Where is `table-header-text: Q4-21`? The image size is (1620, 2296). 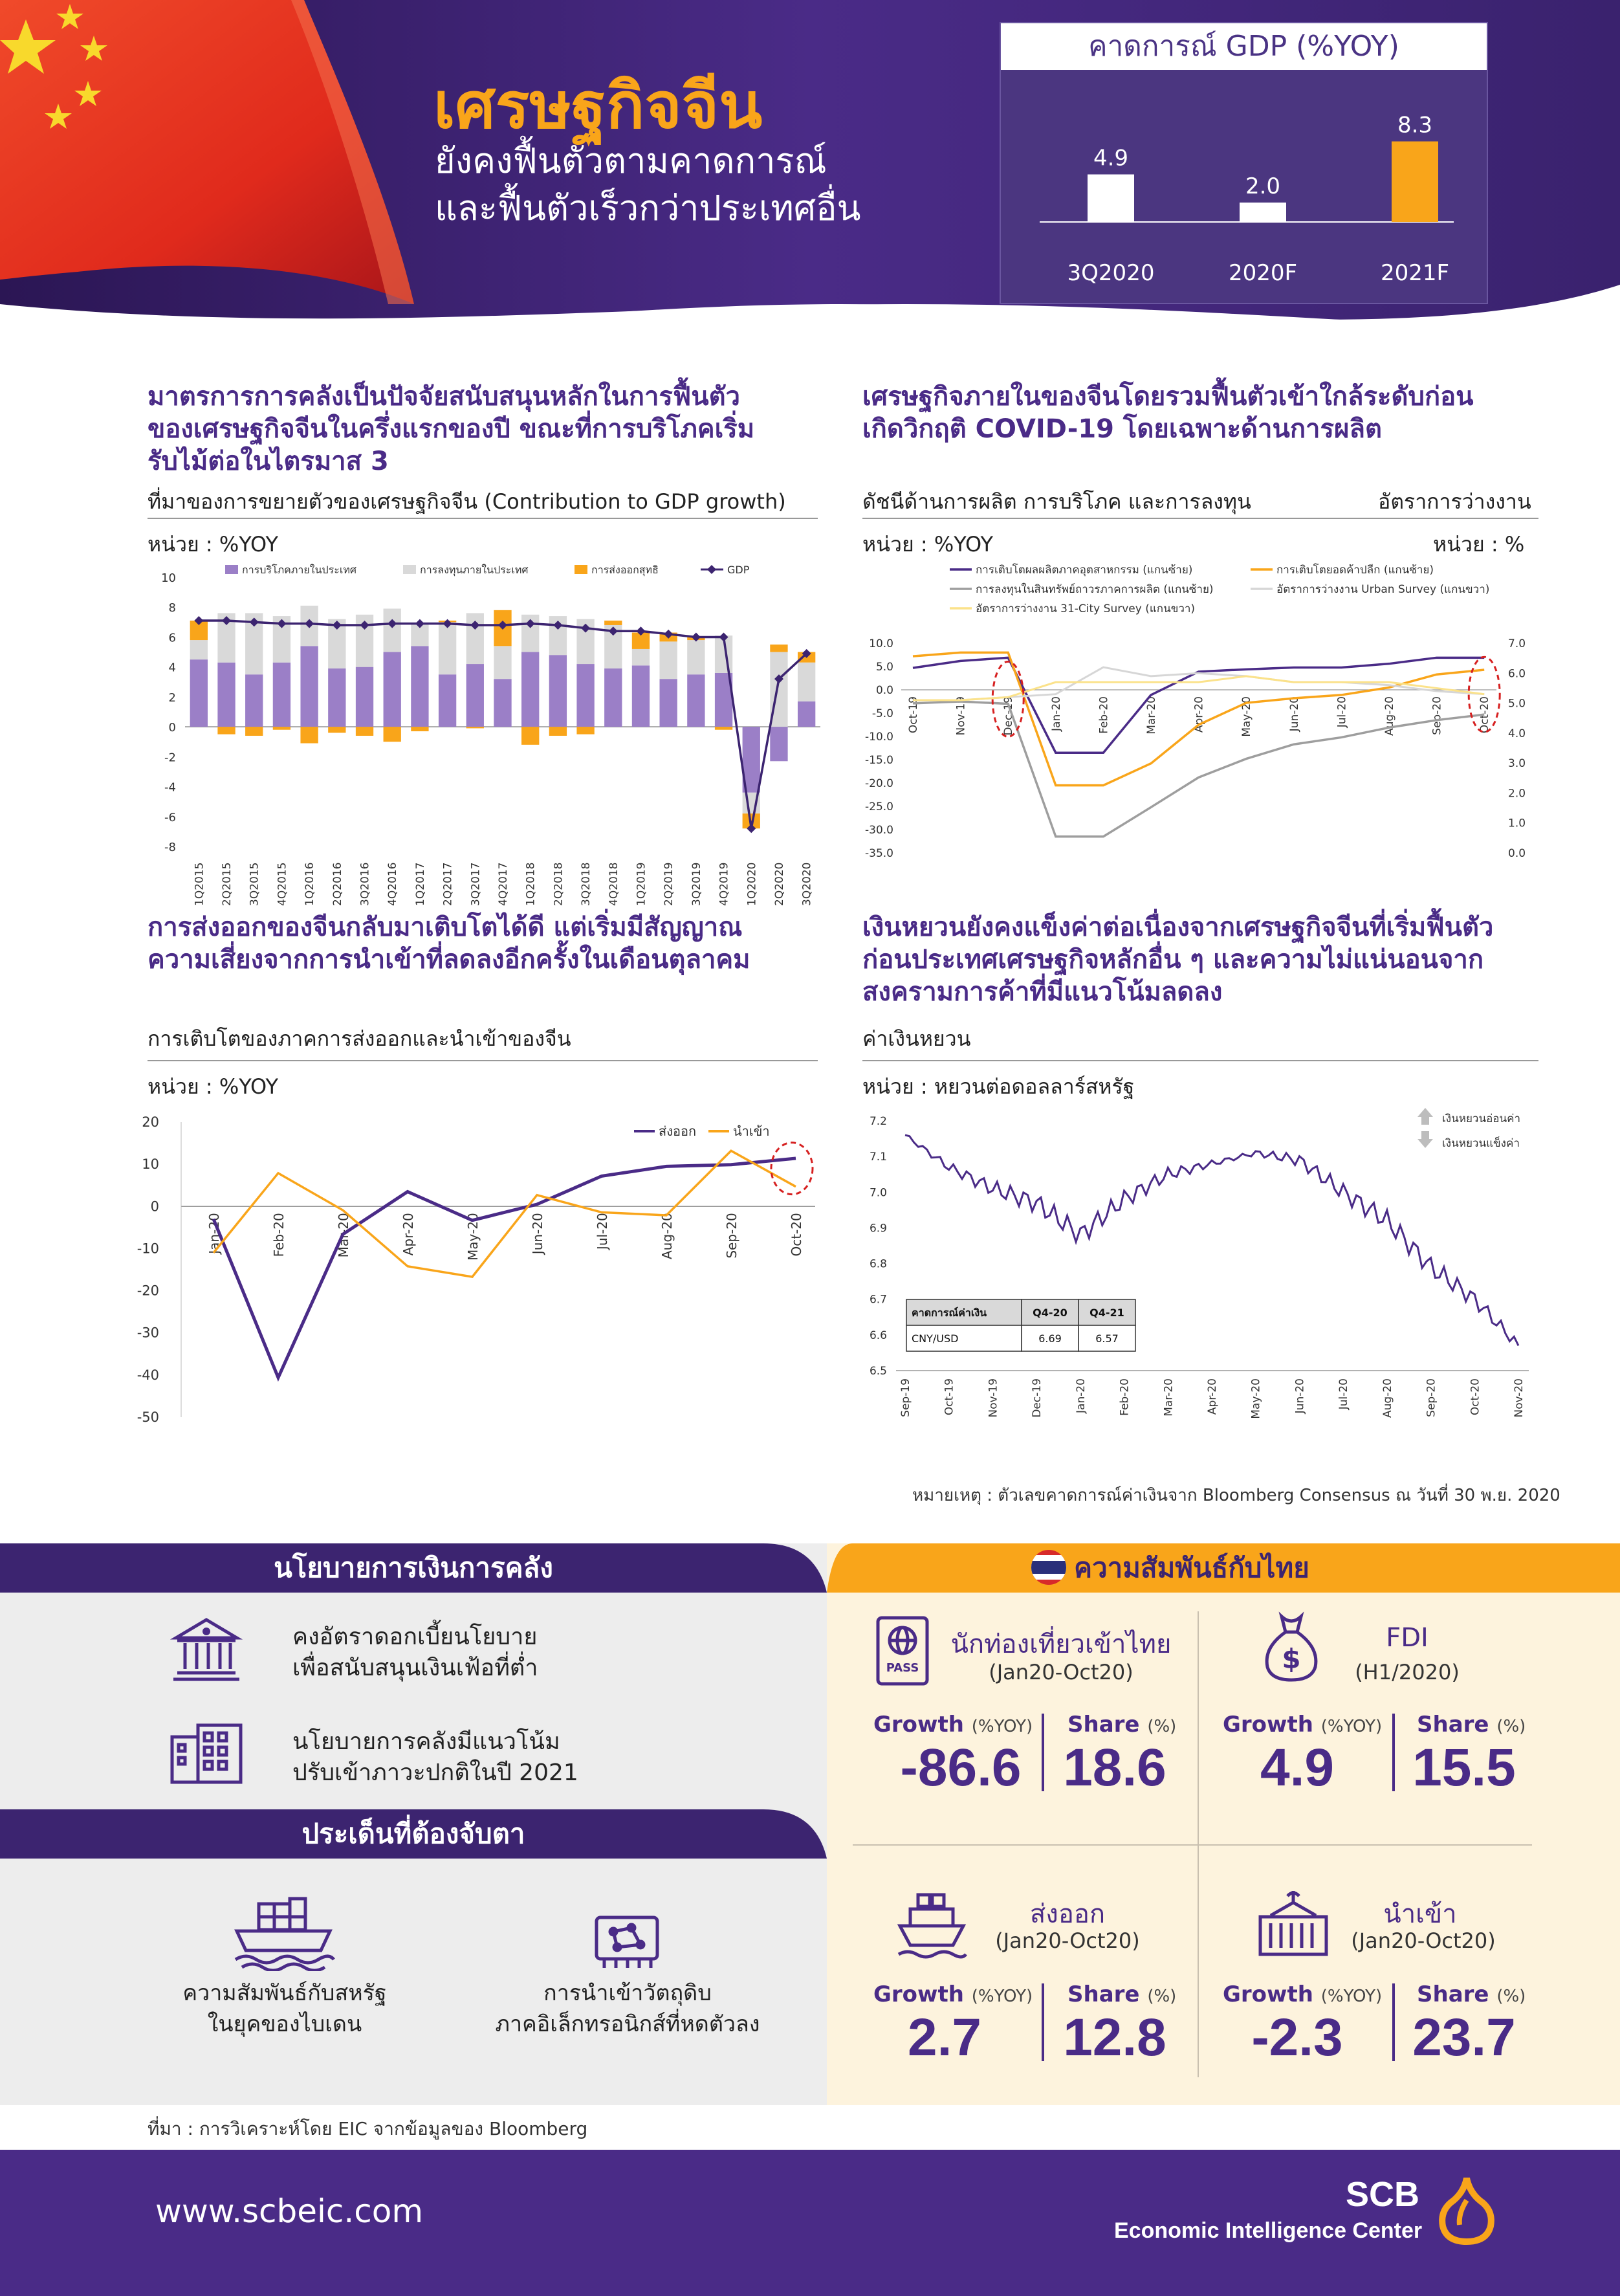 table-header-text: Q4-21 is located at coordinates (1106, 1313).